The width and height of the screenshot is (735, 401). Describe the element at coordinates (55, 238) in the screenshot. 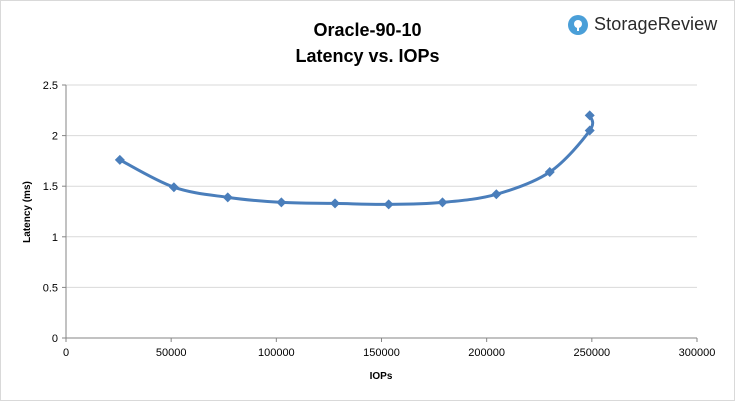

I see `y-tick-label-2: 1` at that location.